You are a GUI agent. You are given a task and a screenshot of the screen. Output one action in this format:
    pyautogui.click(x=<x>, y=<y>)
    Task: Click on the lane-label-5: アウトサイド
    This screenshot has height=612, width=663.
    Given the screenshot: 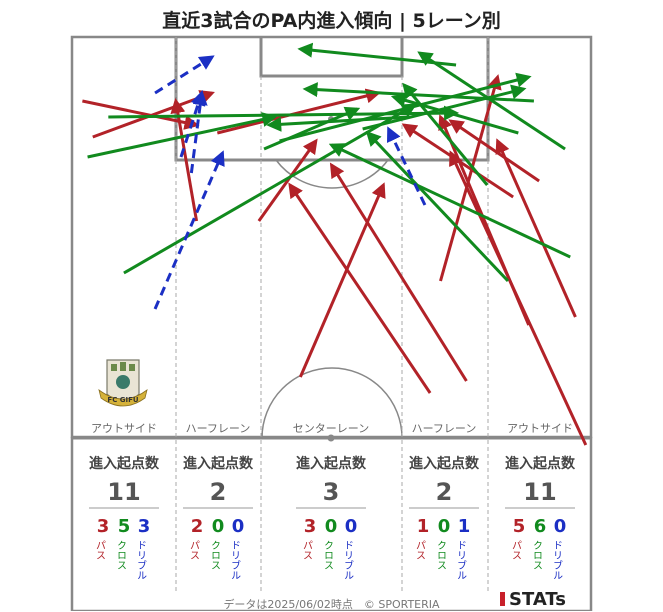 What is the action you would take?
    pyautogui.click(x=540, y=428)
    